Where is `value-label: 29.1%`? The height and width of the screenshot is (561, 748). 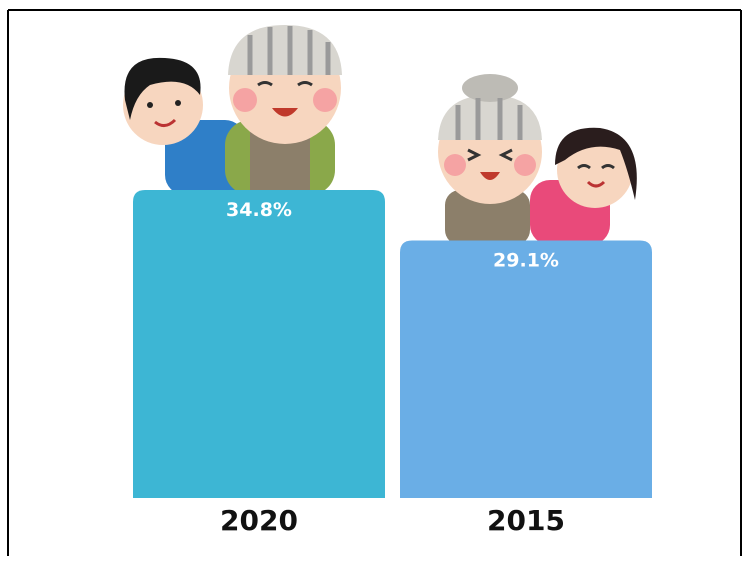 value-label: 29.1% is located at coordinates (526, 260).